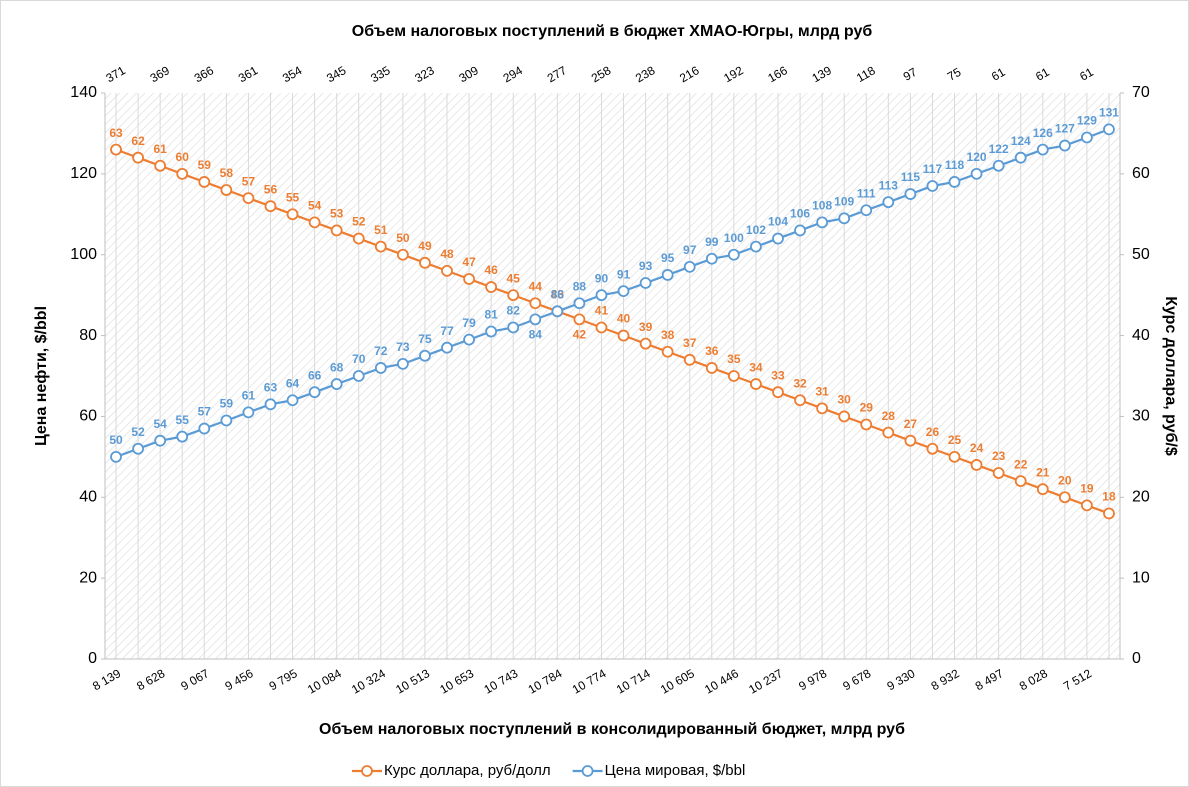 Image resolution: width=1189 pixels, height=787 pixels. What do you see at coordinates (467, 770) in the screenshot?
I see `legend-label: Курс доллара, руб/долл` at bounding box center [467, 770].